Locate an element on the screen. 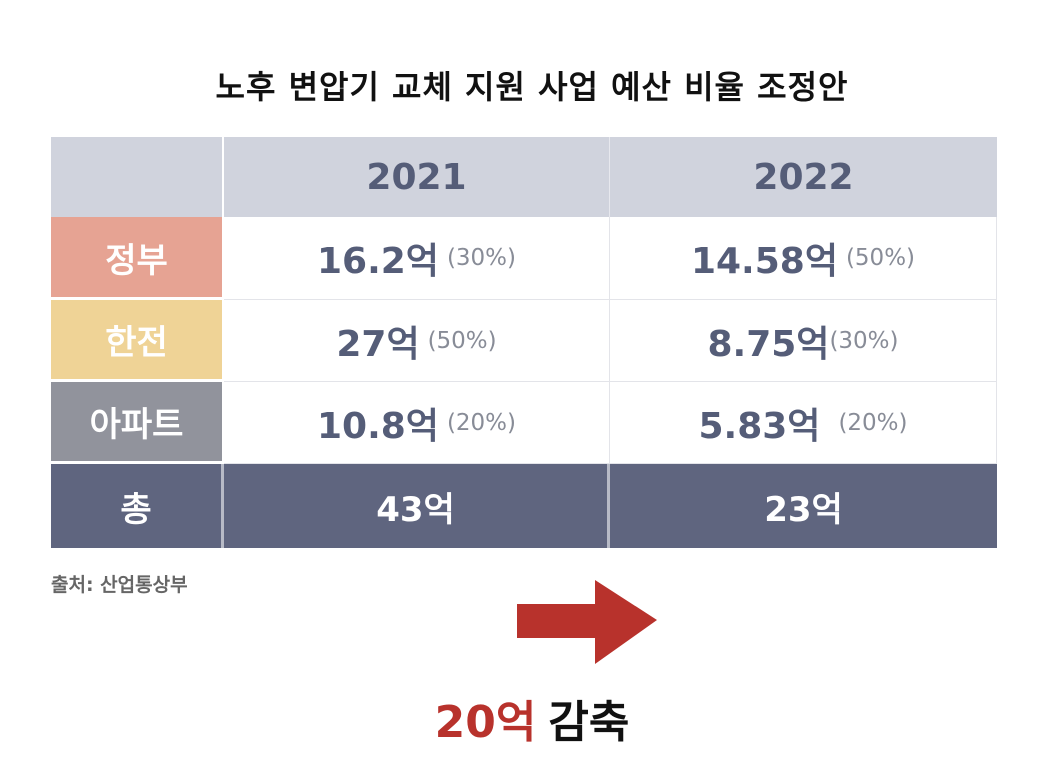 Image resolution: width=1064 pixels, height=770 pixels. table-cell: 10.8억 (20%) is located at coordinates (417, 423).